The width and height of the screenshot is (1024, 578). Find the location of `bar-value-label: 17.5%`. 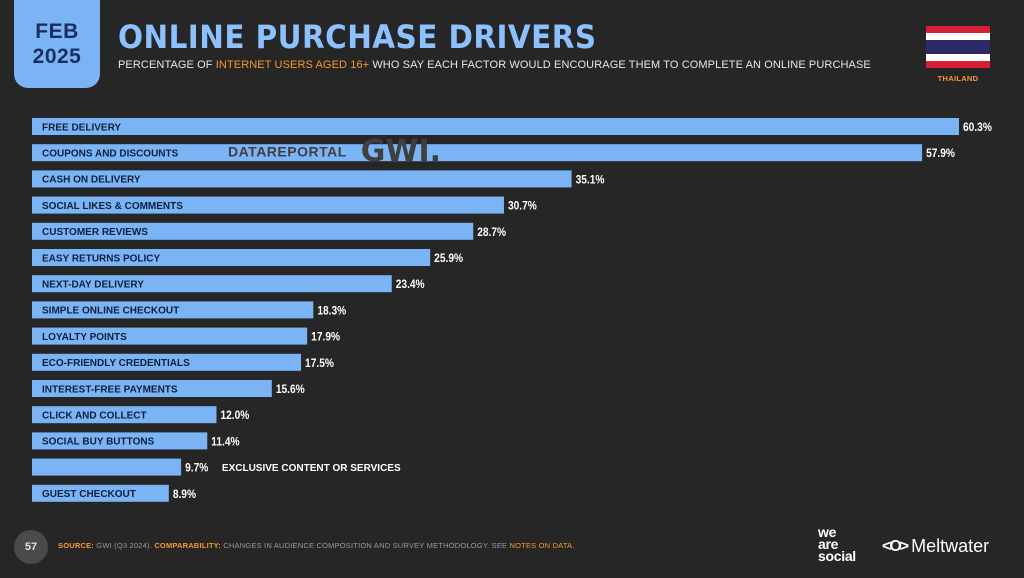

bar-value-label: 17.5% is located at coordinates (319, 363).